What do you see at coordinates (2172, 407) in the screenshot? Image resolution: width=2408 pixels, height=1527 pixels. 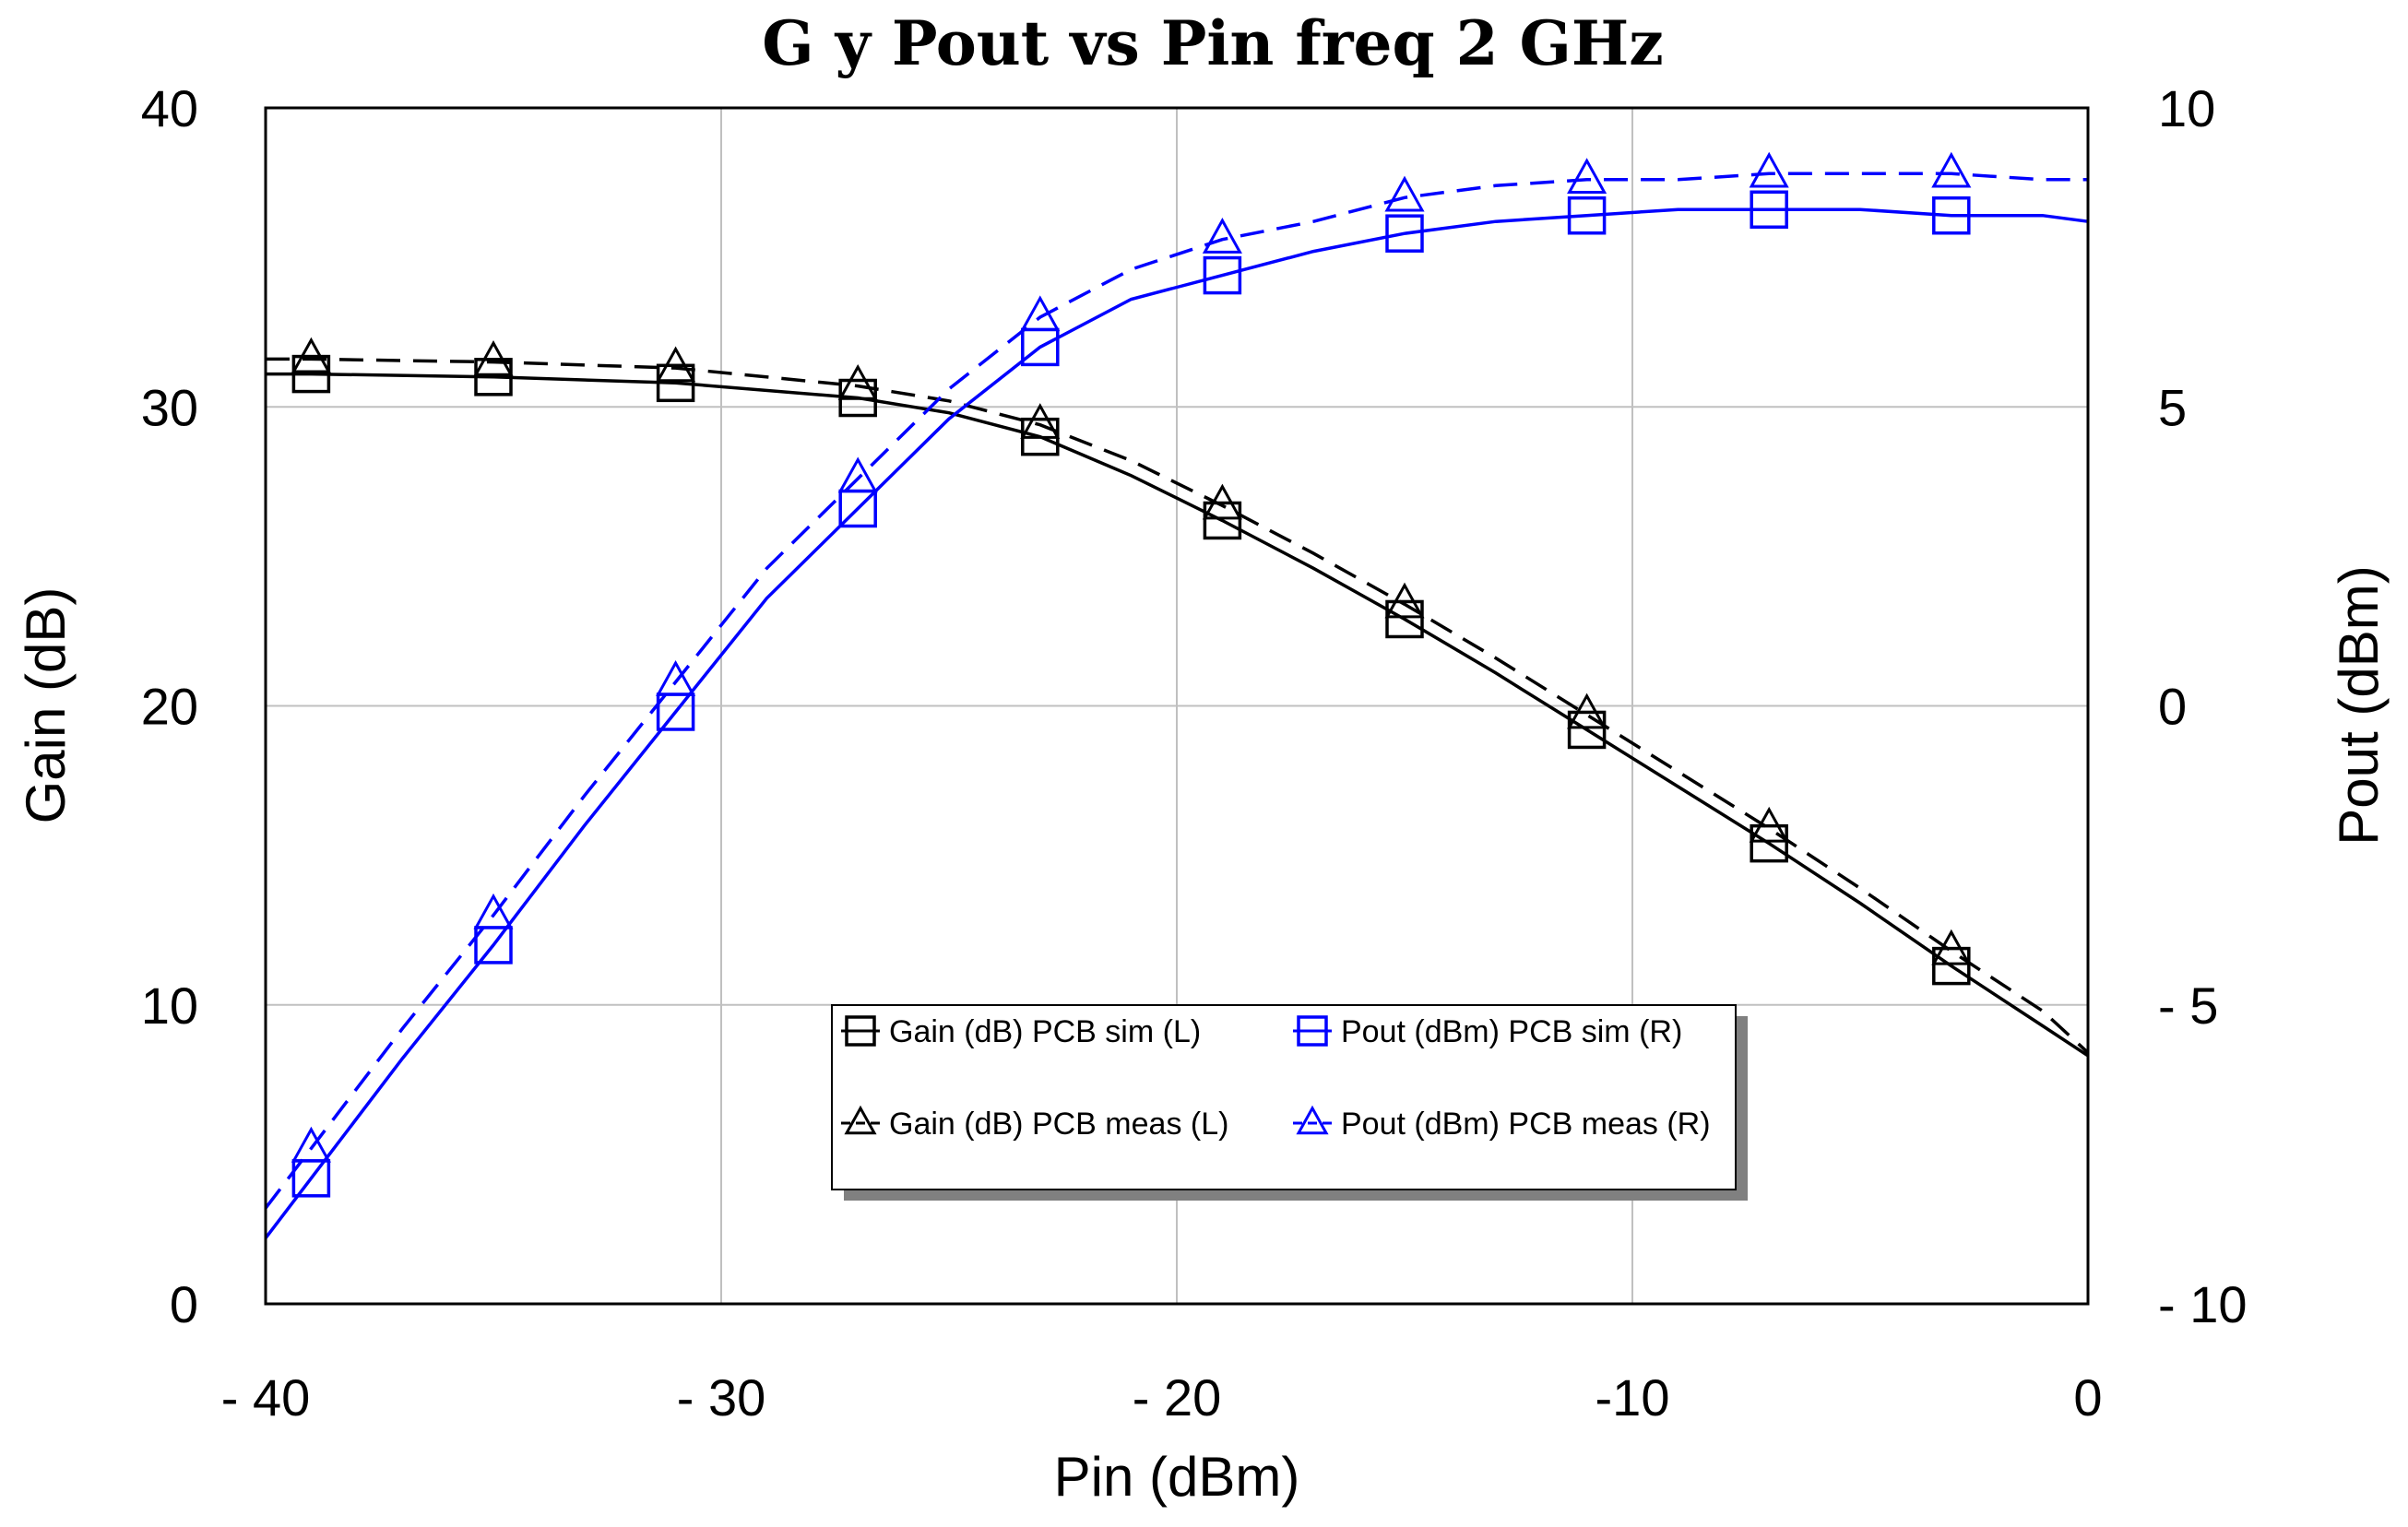 I see `y-right-tick-label: 5` at bounding box center [2172, 407].